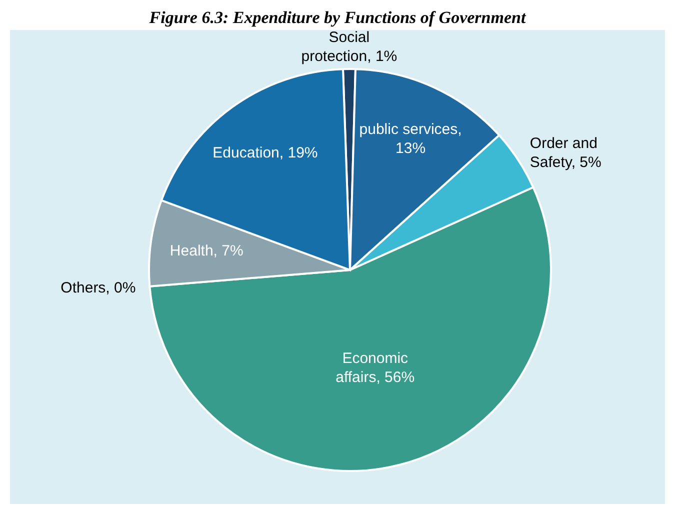 This screenshot has height=507, width=675. What do you see at coordinates (265, 153) in the screenshot?
I see `slice-label: Education, 19%` at bounding box center [265, 153].